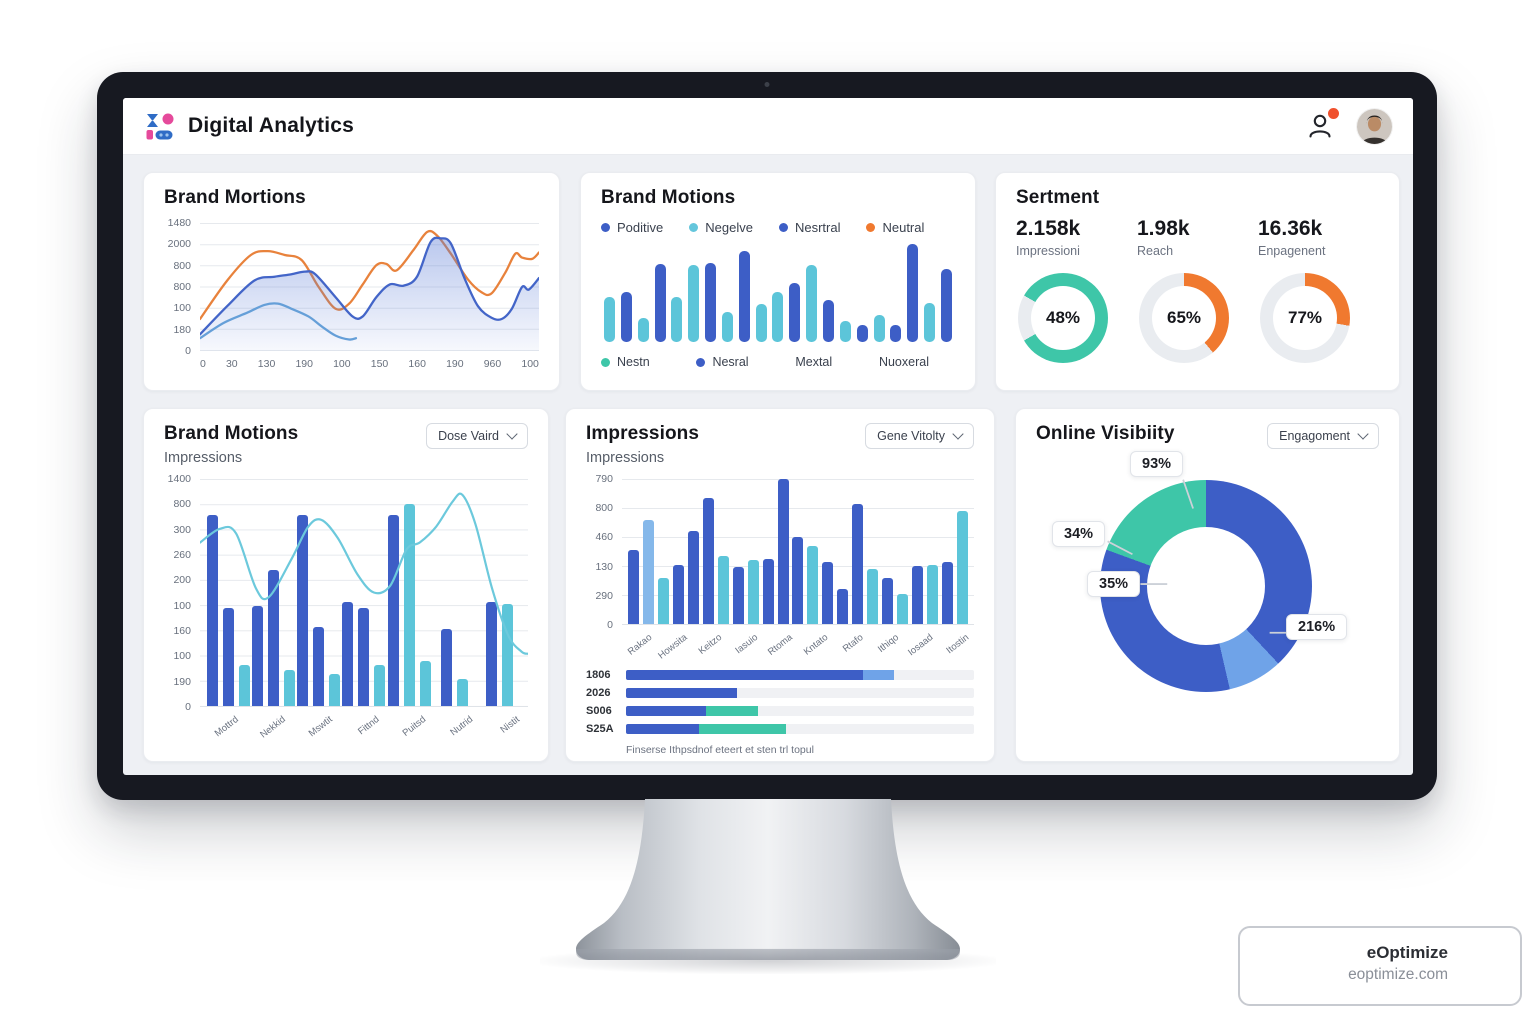 The height and width of the screenshot is (1024, 1536). I want to click on footer-item: Nuoxeral, so click(904, 362).